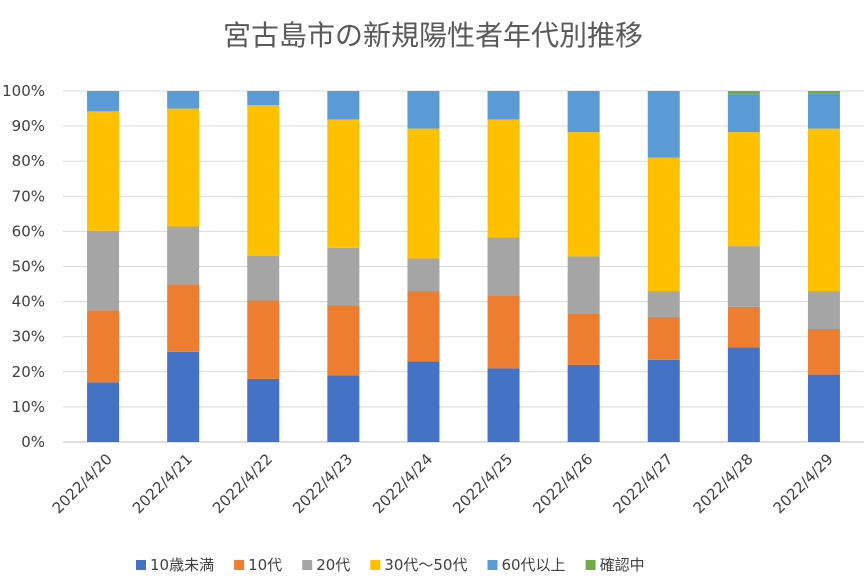  What do you see at coordinates (28, 372) in the screenshot?
I see `y-tick-label: 20%` at bounding box center [28, 372].